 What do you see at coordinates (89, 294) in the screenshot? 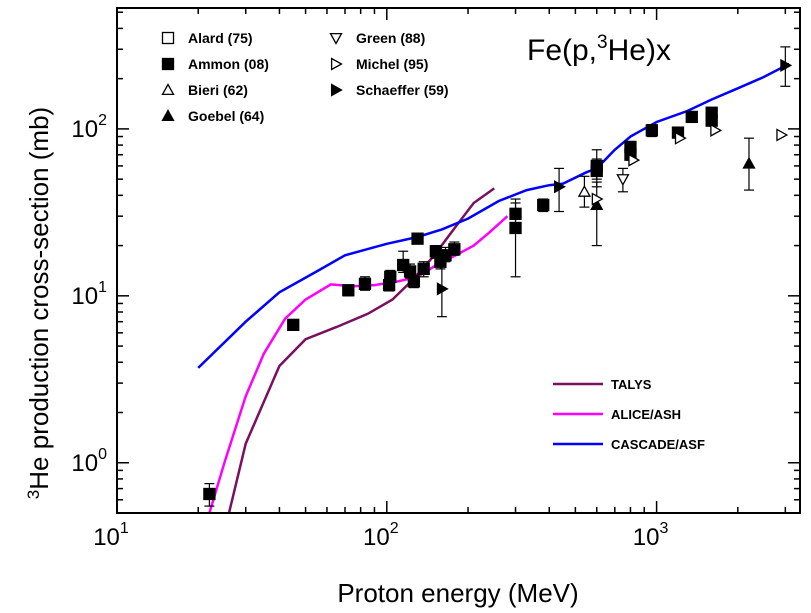
I see `y-tick-label: 10¹` at bounding box center [89, 294].